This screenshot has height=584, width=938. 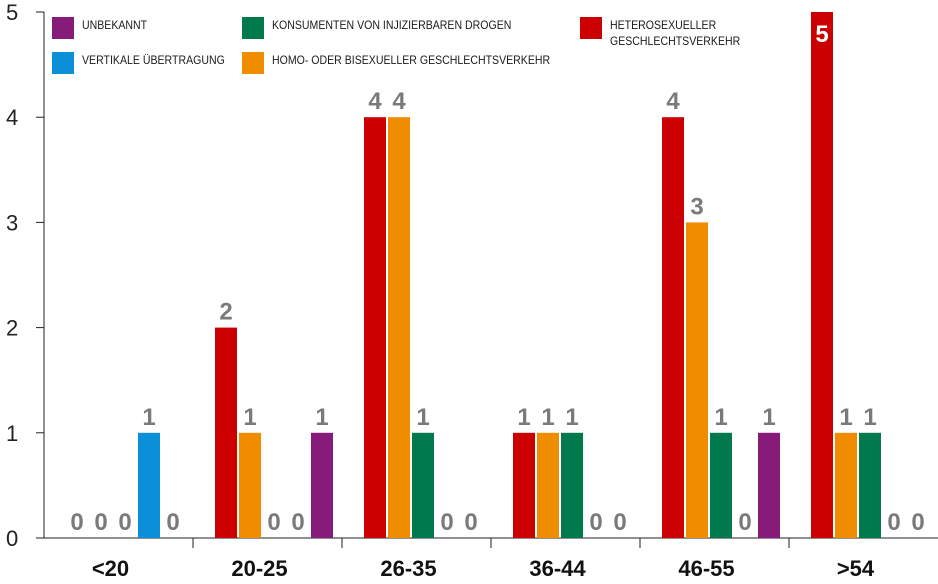 I want to click on data-label: 5, so click(x=821, y=34).